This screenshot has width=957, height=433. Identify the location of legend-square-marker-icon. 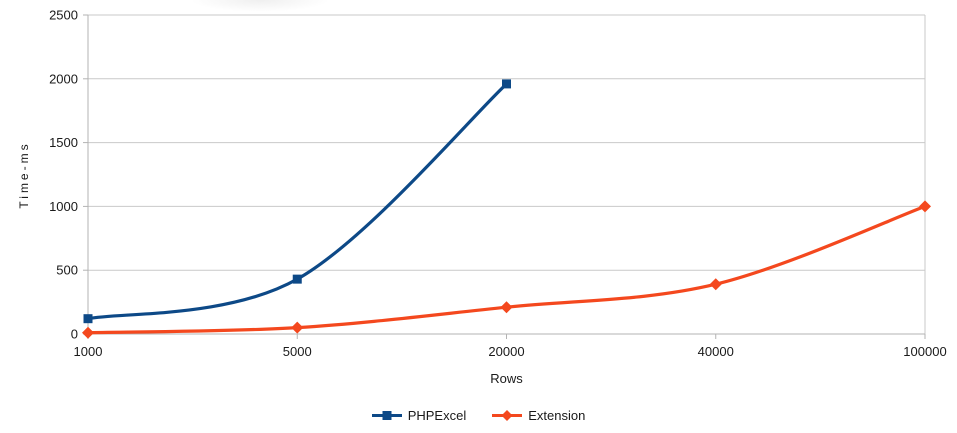
(386, 415).